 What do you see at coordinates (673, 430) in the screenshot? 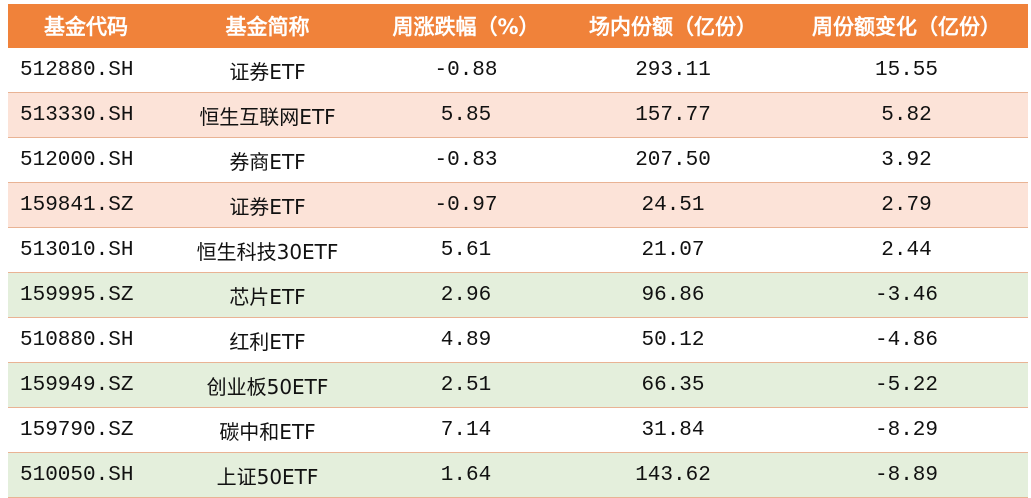
I see `cell-onsite-shares: 31.84` at bounding box center [673, 430].